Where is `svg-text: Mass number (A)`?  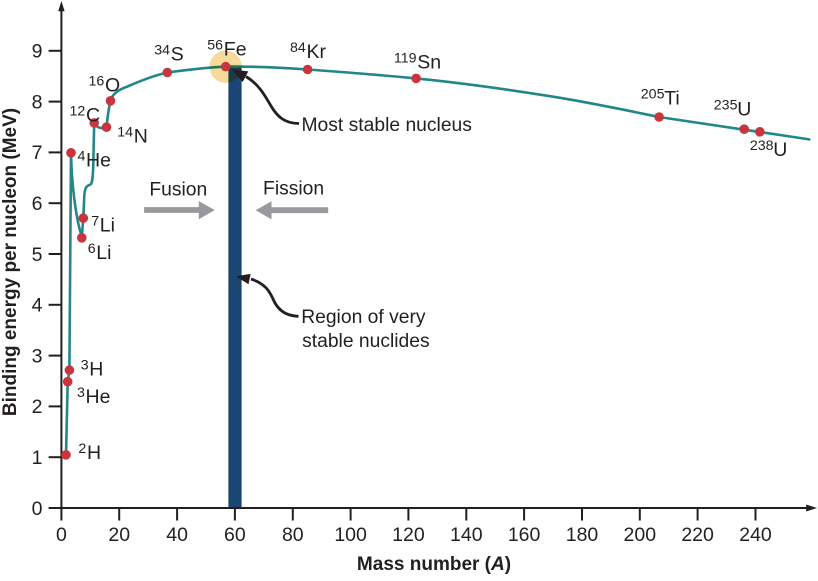 svg-text: Mass number (A) is located at coordinates (434, 564).